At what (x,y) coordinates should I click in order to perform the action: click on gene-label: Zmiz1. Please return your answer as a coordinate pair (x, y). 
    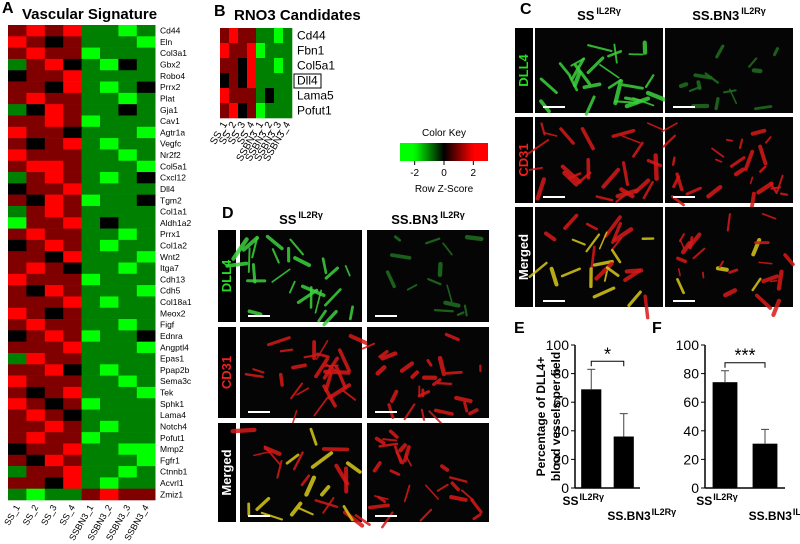
    Looking at the image, I should click on (171, 494).